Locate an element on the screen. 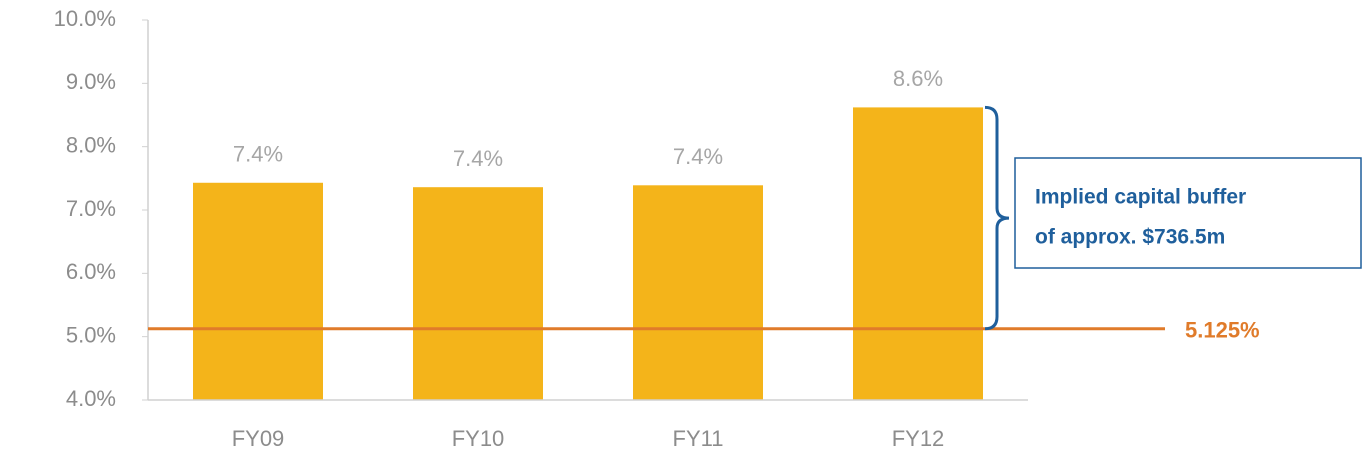  reference-label: 5.125% is located at coordinates (1222, 330).